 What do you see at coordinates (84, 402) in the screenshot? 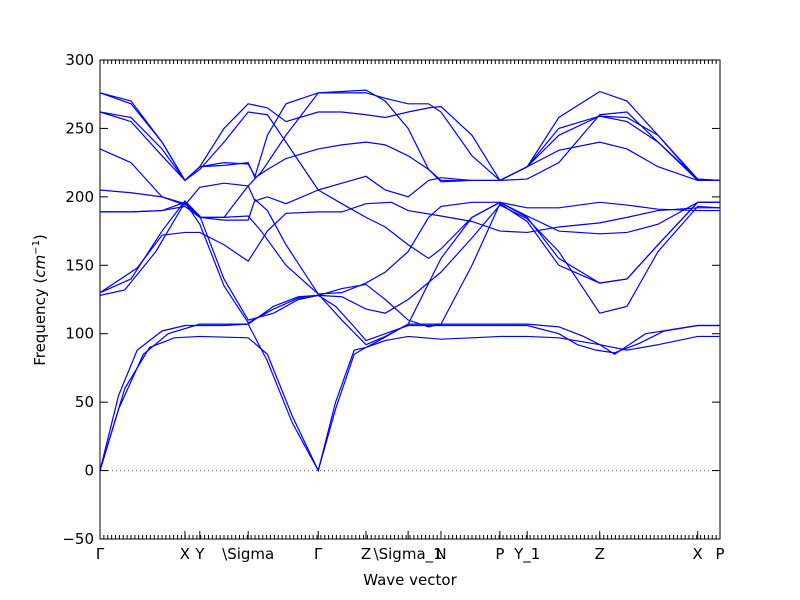
I see `y-tick-label: 50` at bounding box center [84, 402].